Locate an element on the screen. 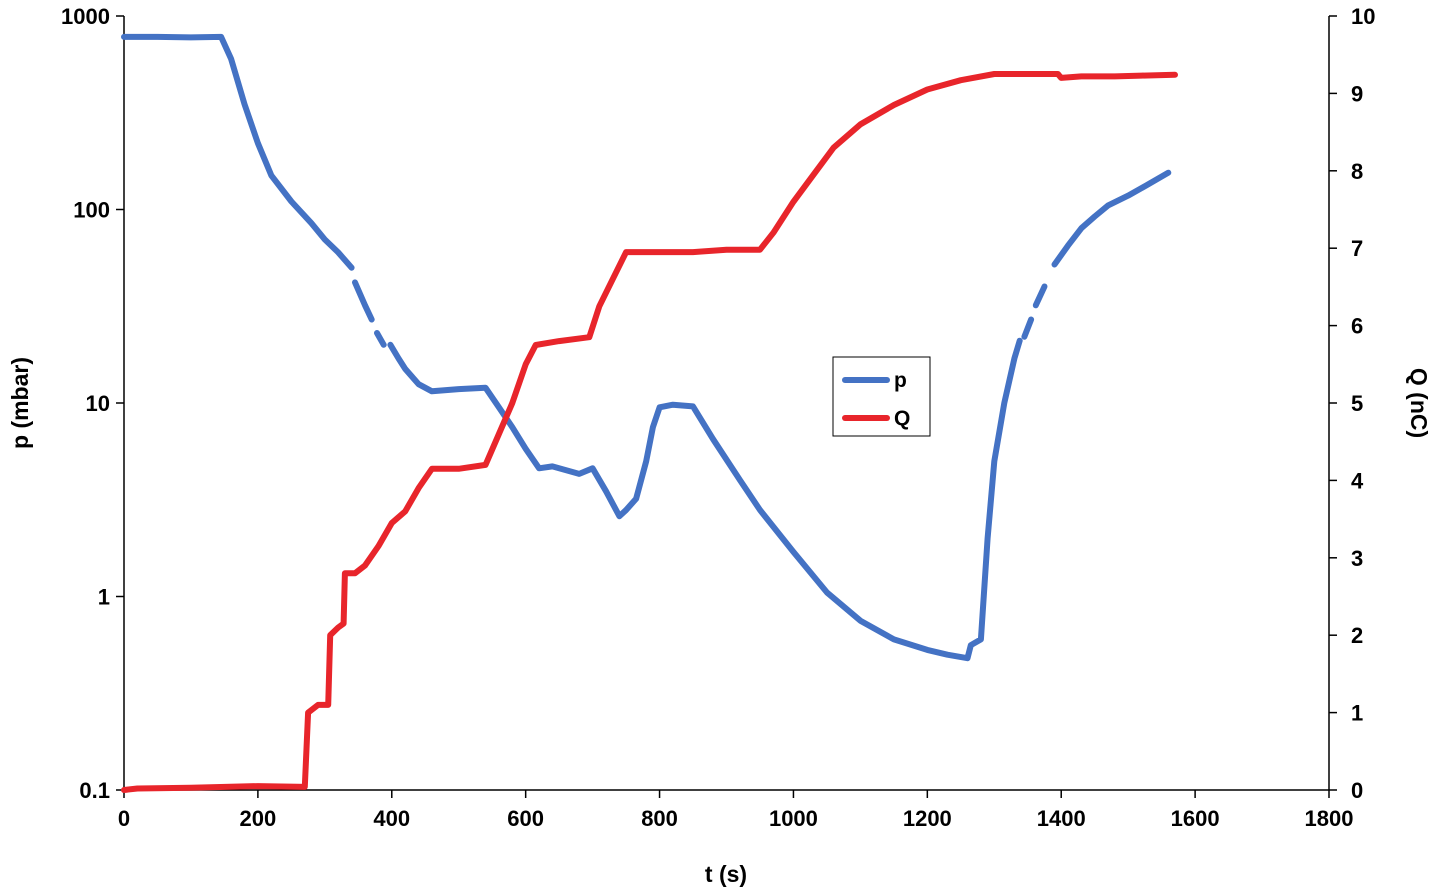  y2-tick-label: 4 is located at coordinates (1357, 480).